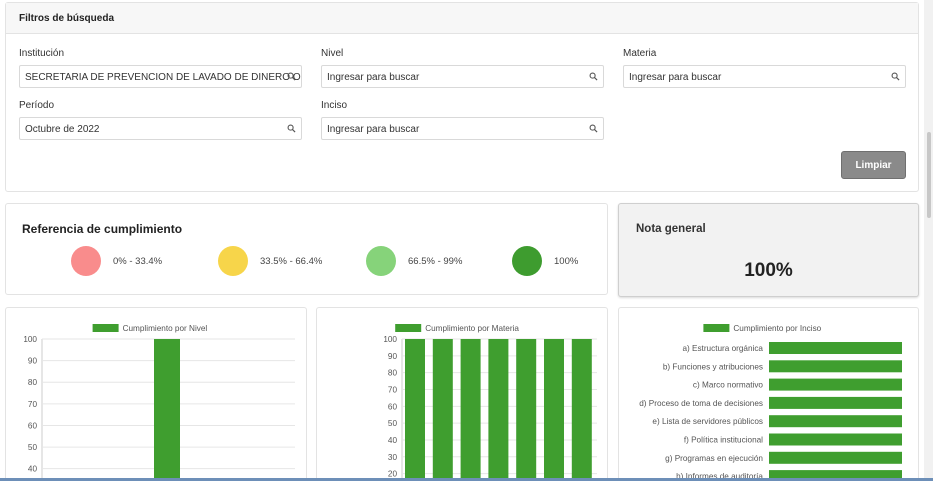 Image resolution: width=933 pixels, height=481 pixels. I want to click on materia-placeholder: Ingresar para buscar, so click(675, 77).